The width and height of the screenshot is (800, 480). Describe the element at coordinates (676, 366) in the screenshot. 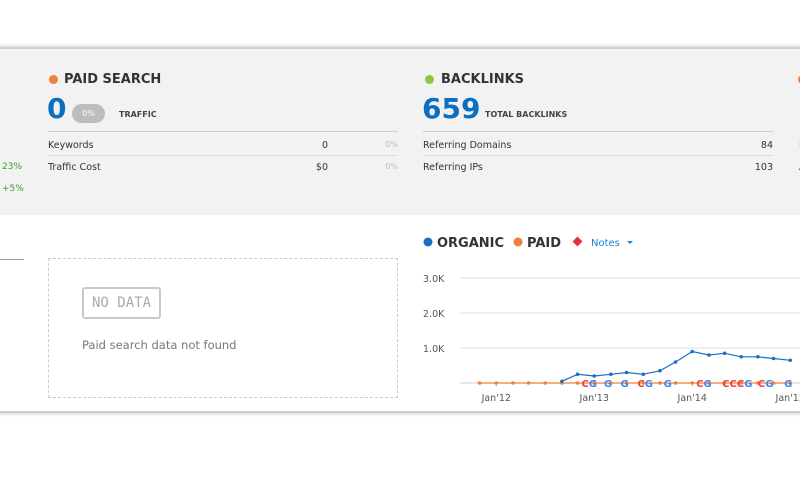

I see `series-line` at that location.